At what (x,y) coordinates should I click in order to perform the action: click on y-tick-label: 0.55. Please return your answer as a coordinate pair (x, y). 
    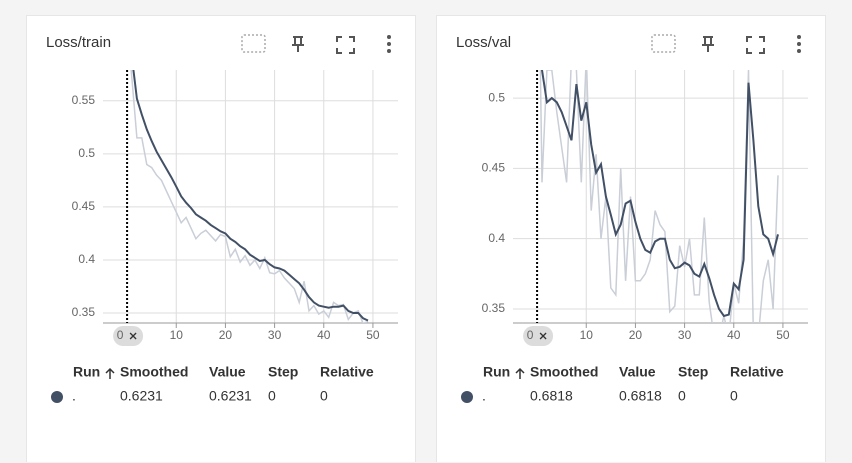
    Looking at the image, I should click on (84, 100).